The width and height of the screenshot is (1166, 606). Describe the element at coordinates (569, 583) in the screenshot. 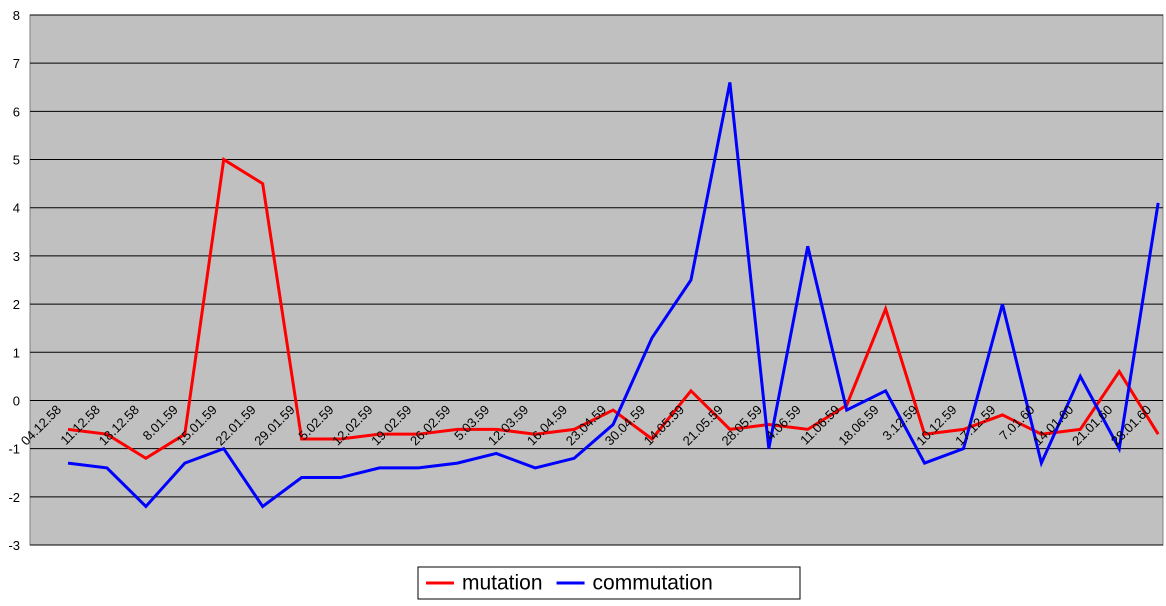

I see `legend: mutation commutation` at that location.